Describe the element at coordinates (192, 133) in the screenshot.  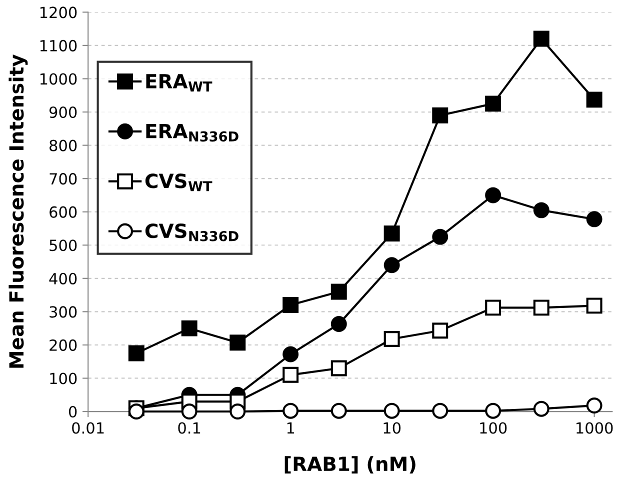
I see `legend-label: ERA$_{N336D}$` at that location.